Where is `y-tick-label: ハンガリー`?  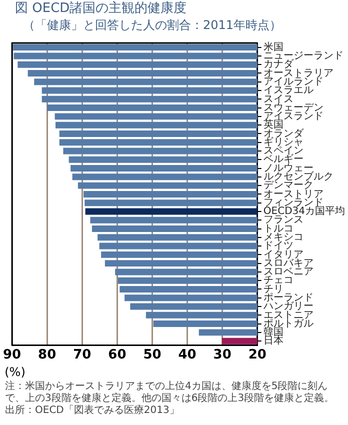
y-tick-label: ハンガリー is located at coordinates (288, 306).